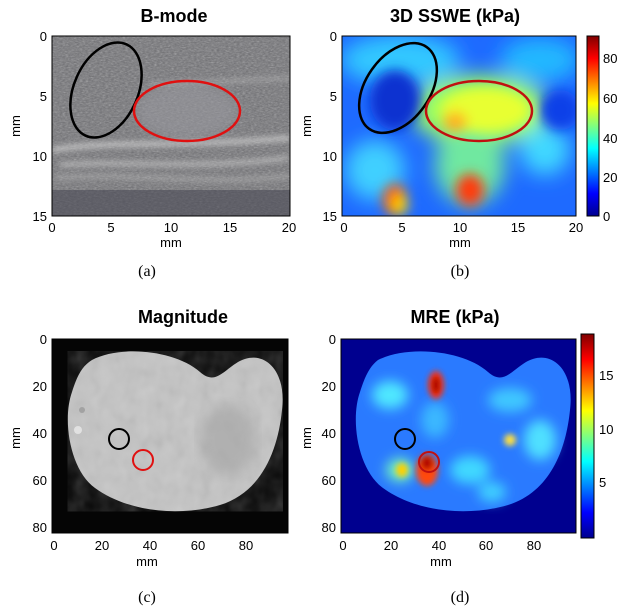  I want to click on colorbar-tick: 60, so click(610, 98).